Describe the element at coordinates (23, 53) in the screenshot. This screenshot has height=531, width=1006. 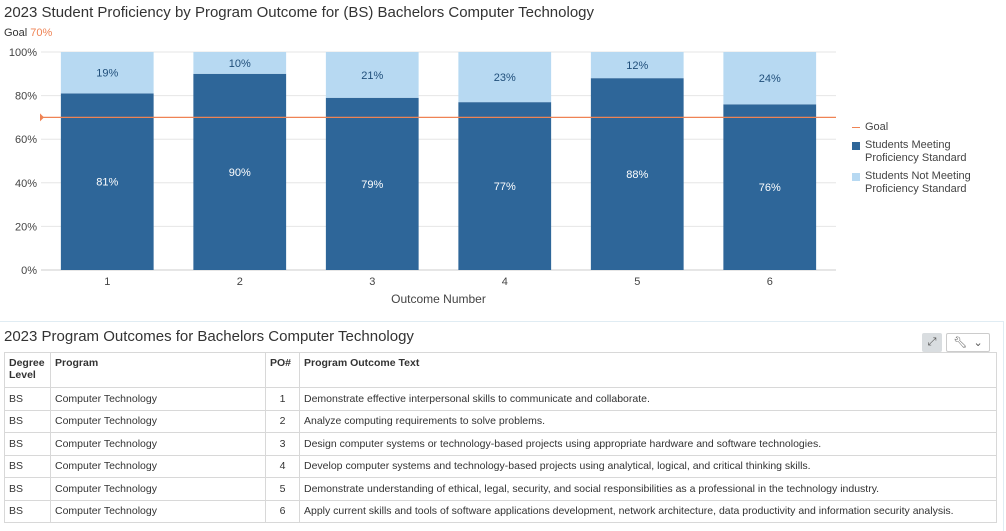
I see `y-tick-label: 100%` at that location.